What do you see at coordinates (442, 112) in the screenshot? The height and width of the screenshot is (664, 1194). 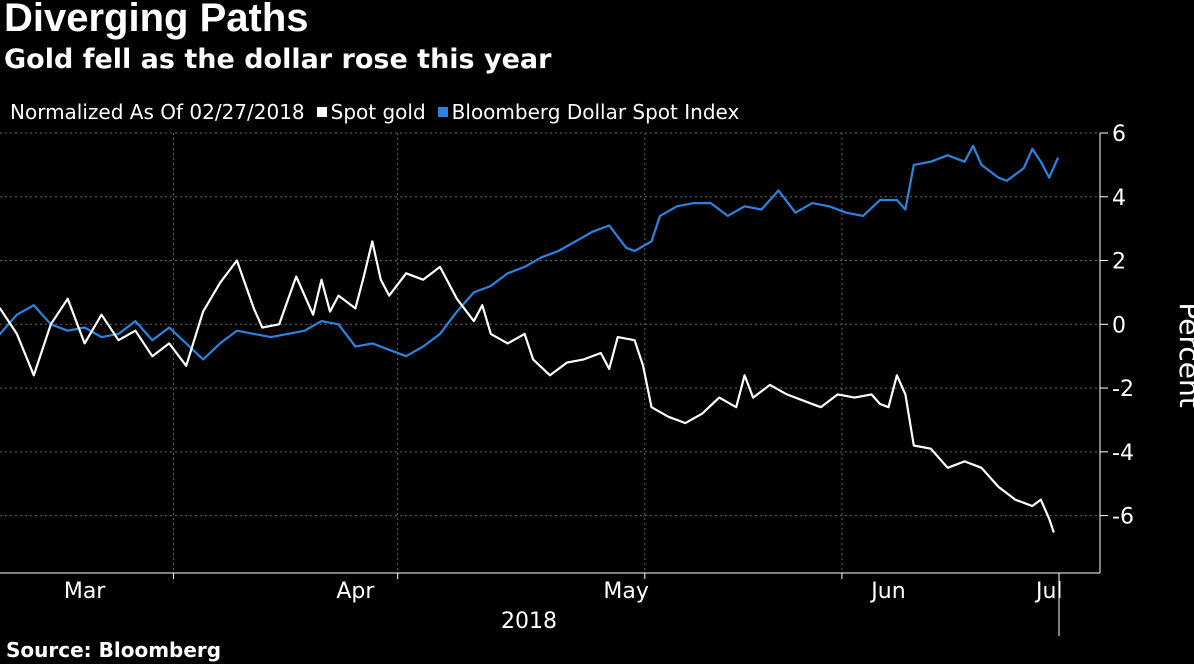 I see `legend-swatch-dollar-index` at bounding box center [442, 112].